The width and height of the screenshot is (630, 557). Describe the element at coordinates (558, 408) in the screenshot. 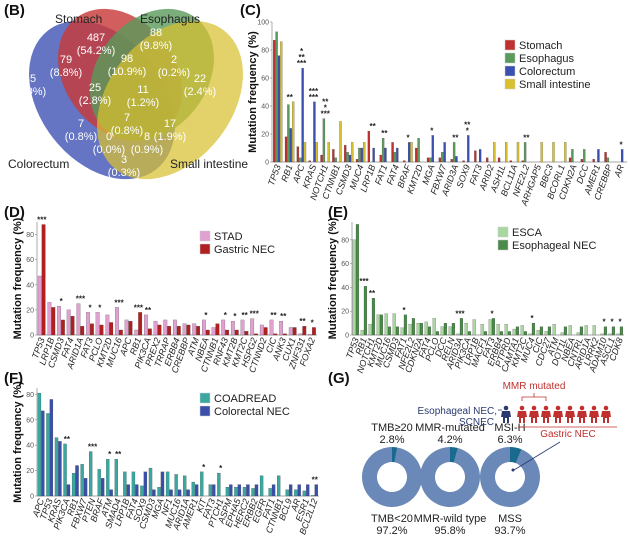

I see `person-head-icon` at that location.